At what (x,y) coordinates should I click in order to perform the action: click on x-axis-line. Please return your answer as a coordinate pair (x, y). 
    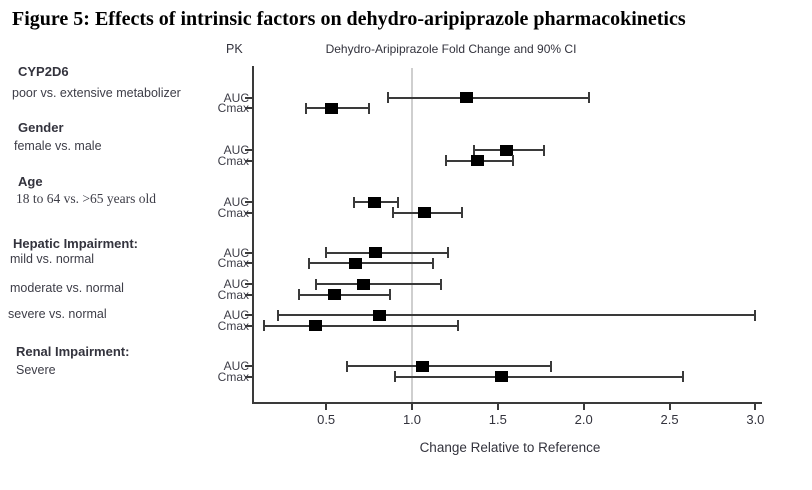
    Looking at the image, I should click on (507, 403).